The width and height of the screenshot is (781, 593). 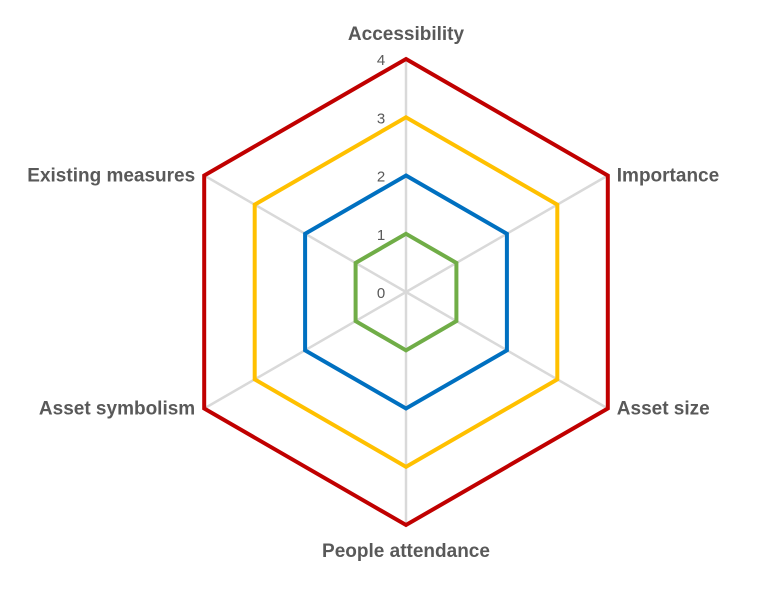 I want to click on axis-label-accessibility: Accessibility, so click(x=406, y=34).